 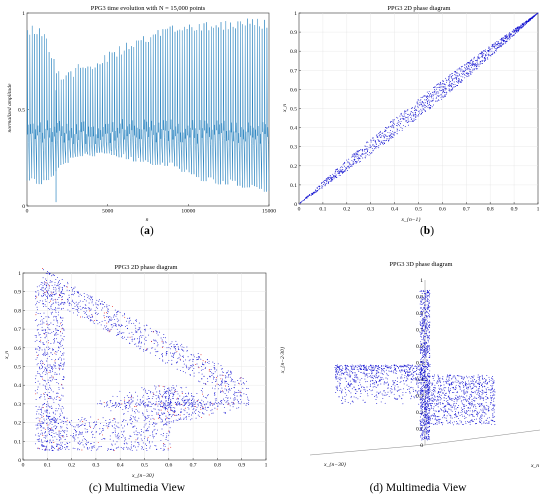 I want to click on y-tick-label: 0.4, so click(x=293, y=129).